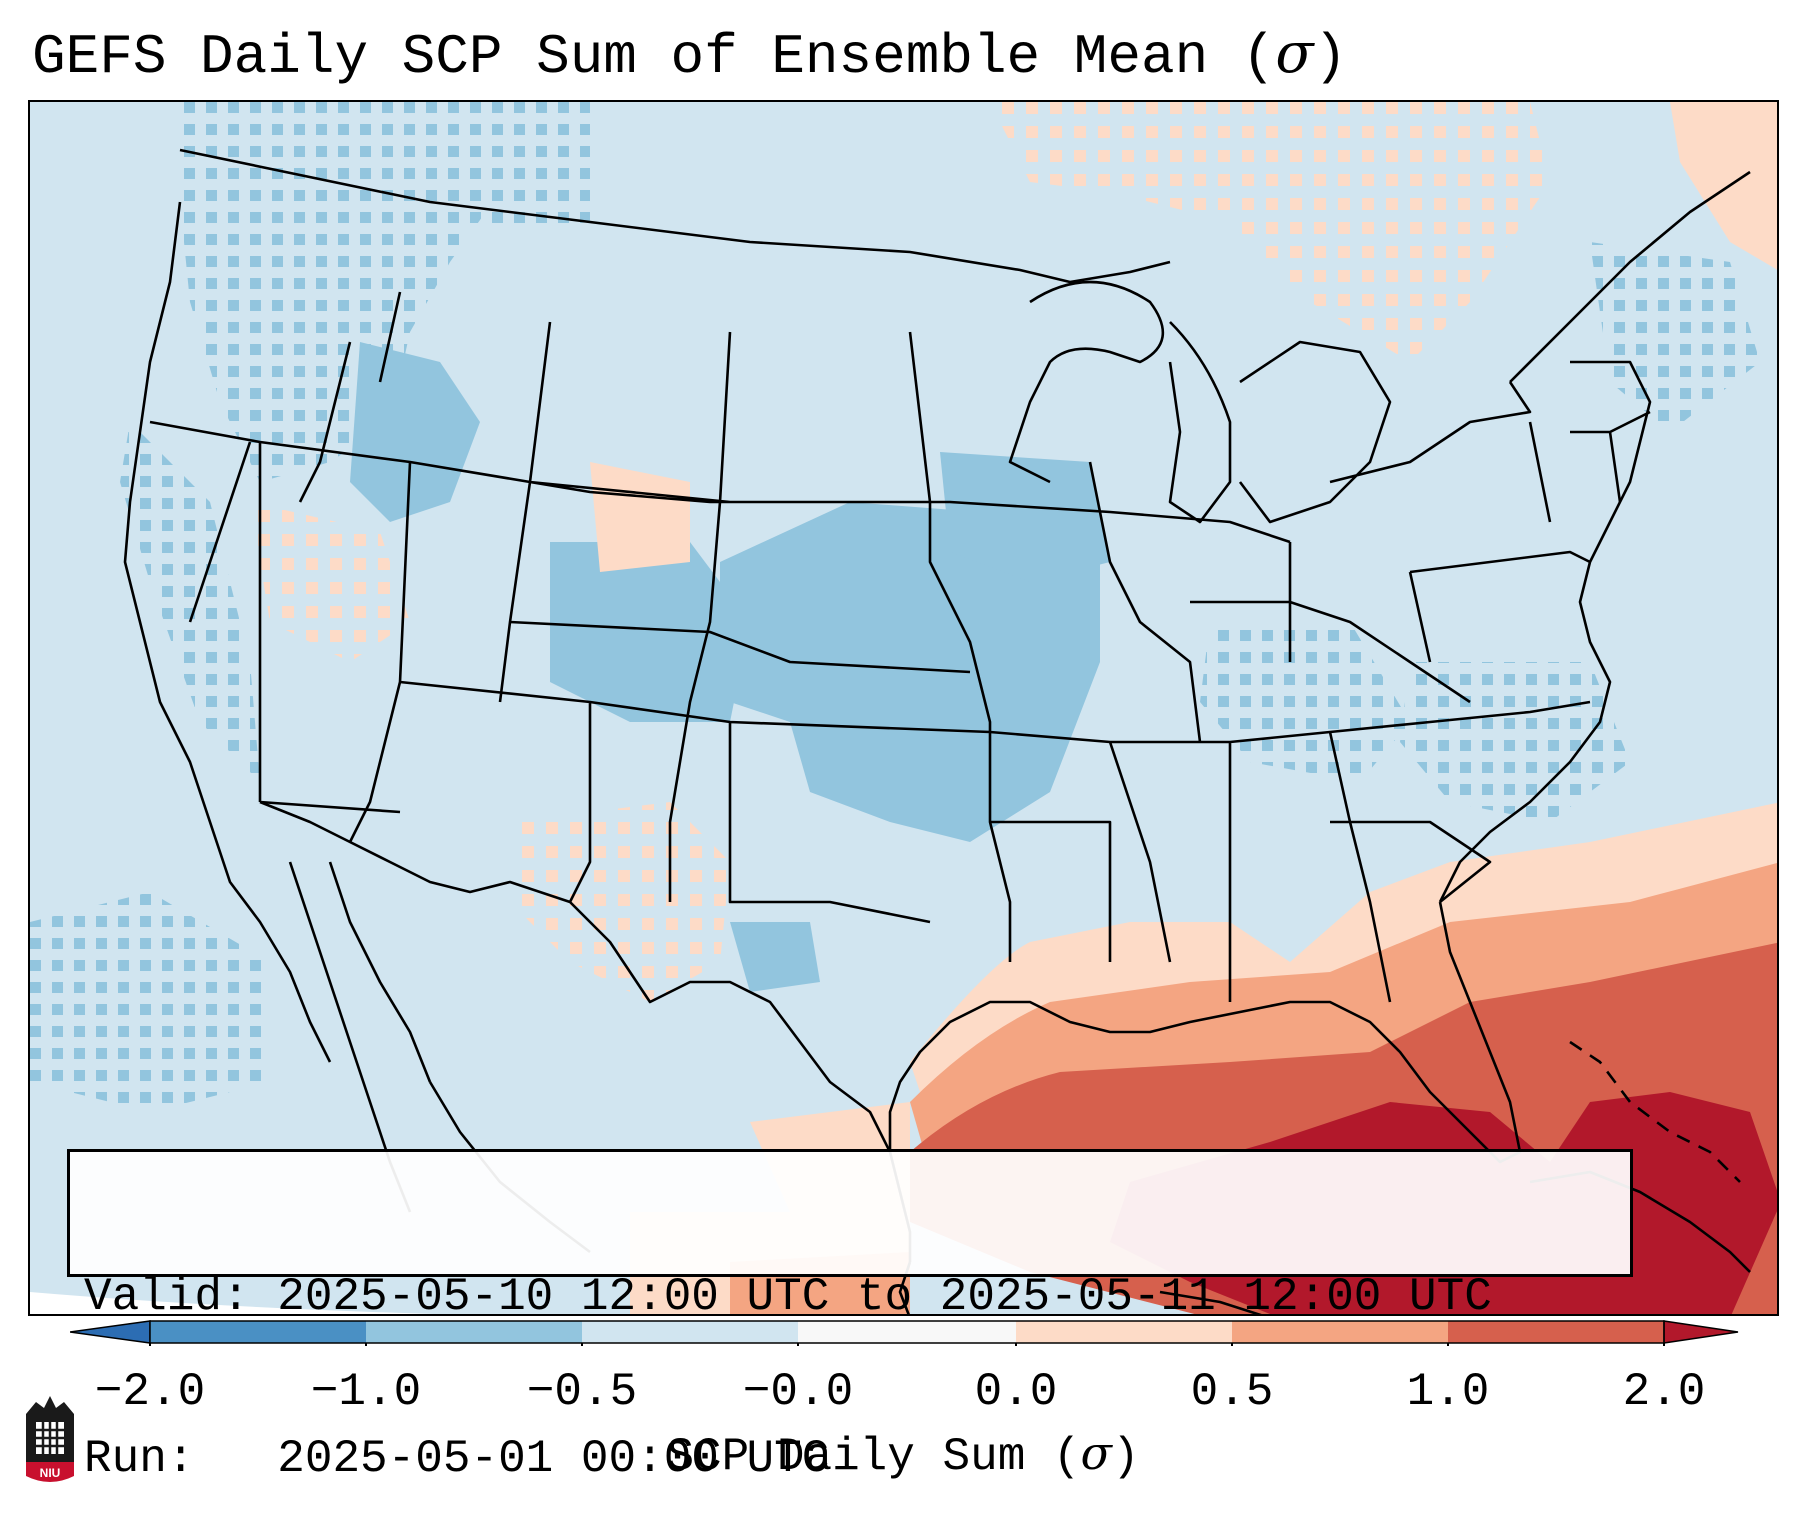 This screenshot has width=1803, height=1540. I want to click on anomaly-zone-iowa, so click(1025, 517).